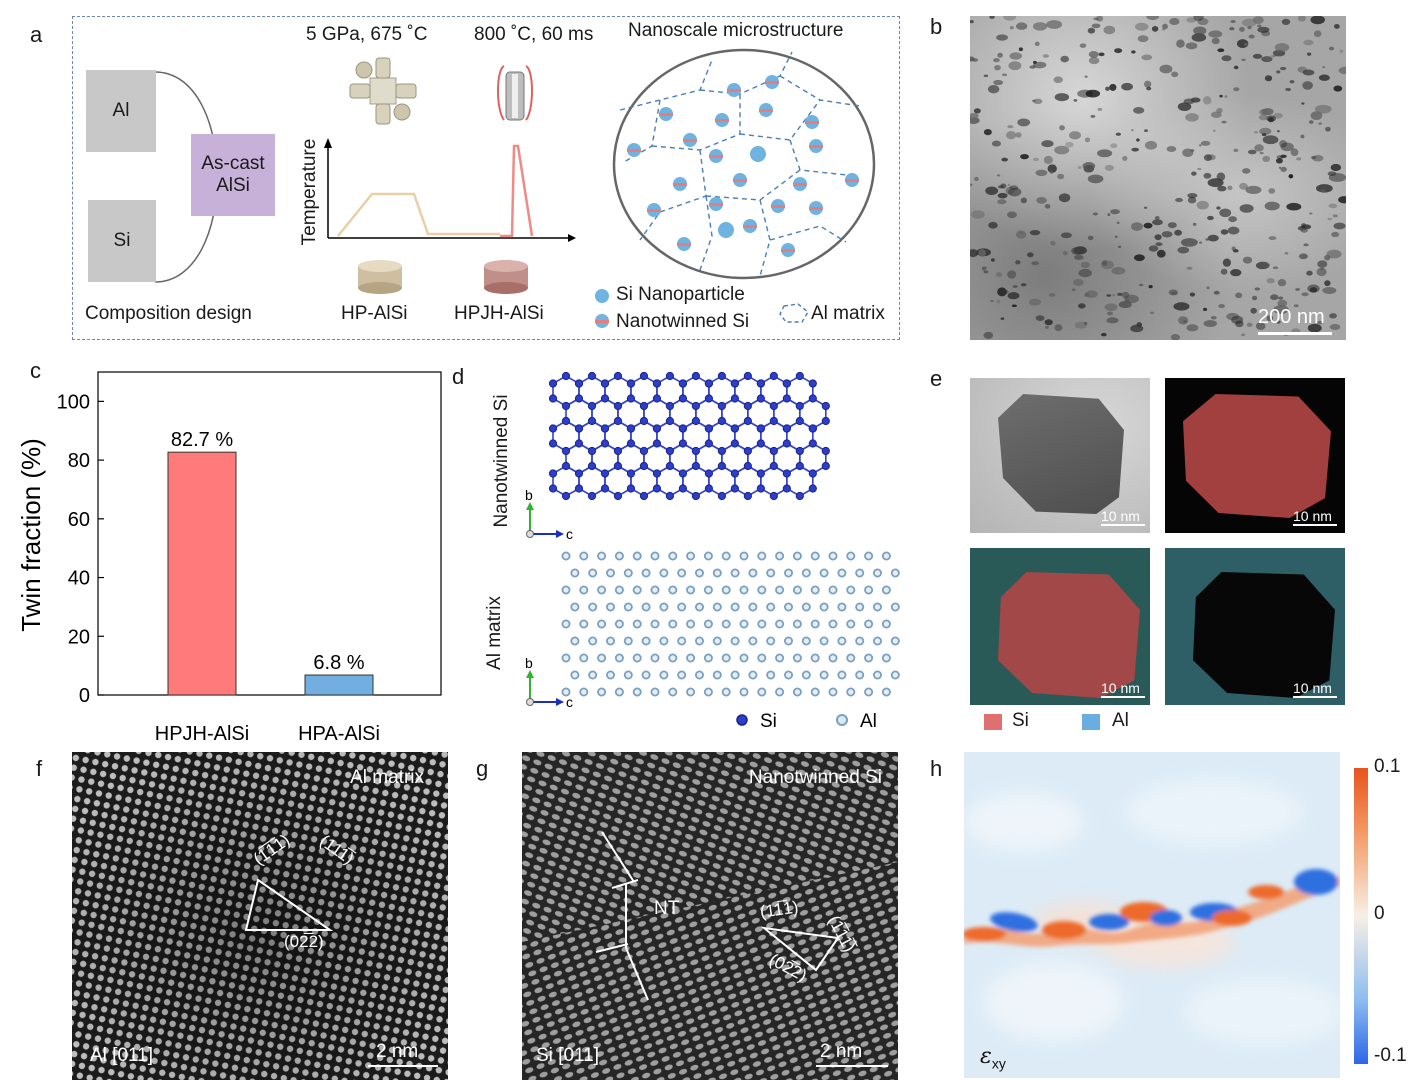 This screenshot has height=1090, width=1420. What do you see at coordinates (36, 34) in the screenshot?
I see `panel-label-a: a` at bounding box center [36, 34].